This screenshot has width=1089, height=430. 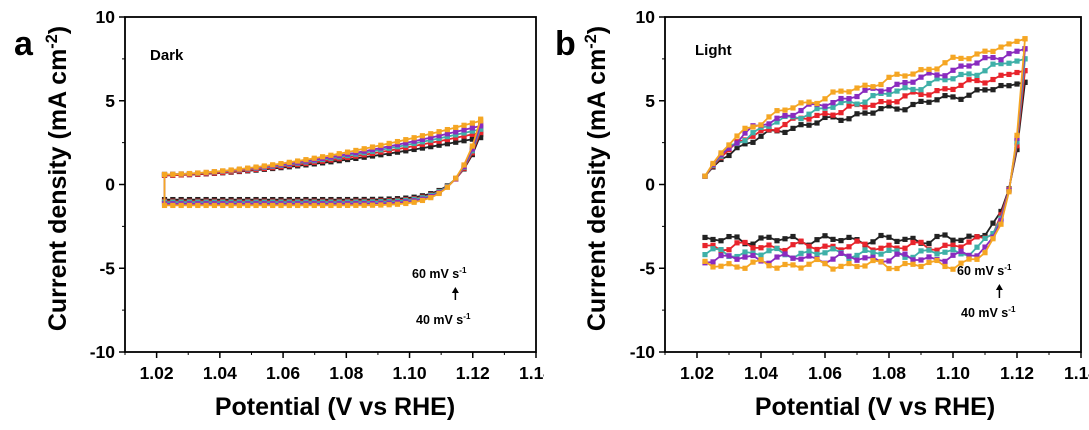 What do you see at coordinates (167, 55) in the screenshot?
I see `condition-label: Dark` at bounding box center [167, 55].